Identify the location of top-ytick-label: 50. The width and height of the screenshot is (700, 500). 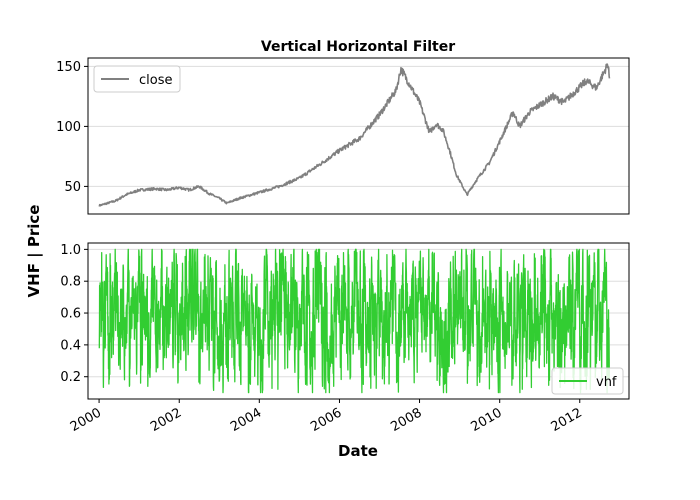
(72, 187).